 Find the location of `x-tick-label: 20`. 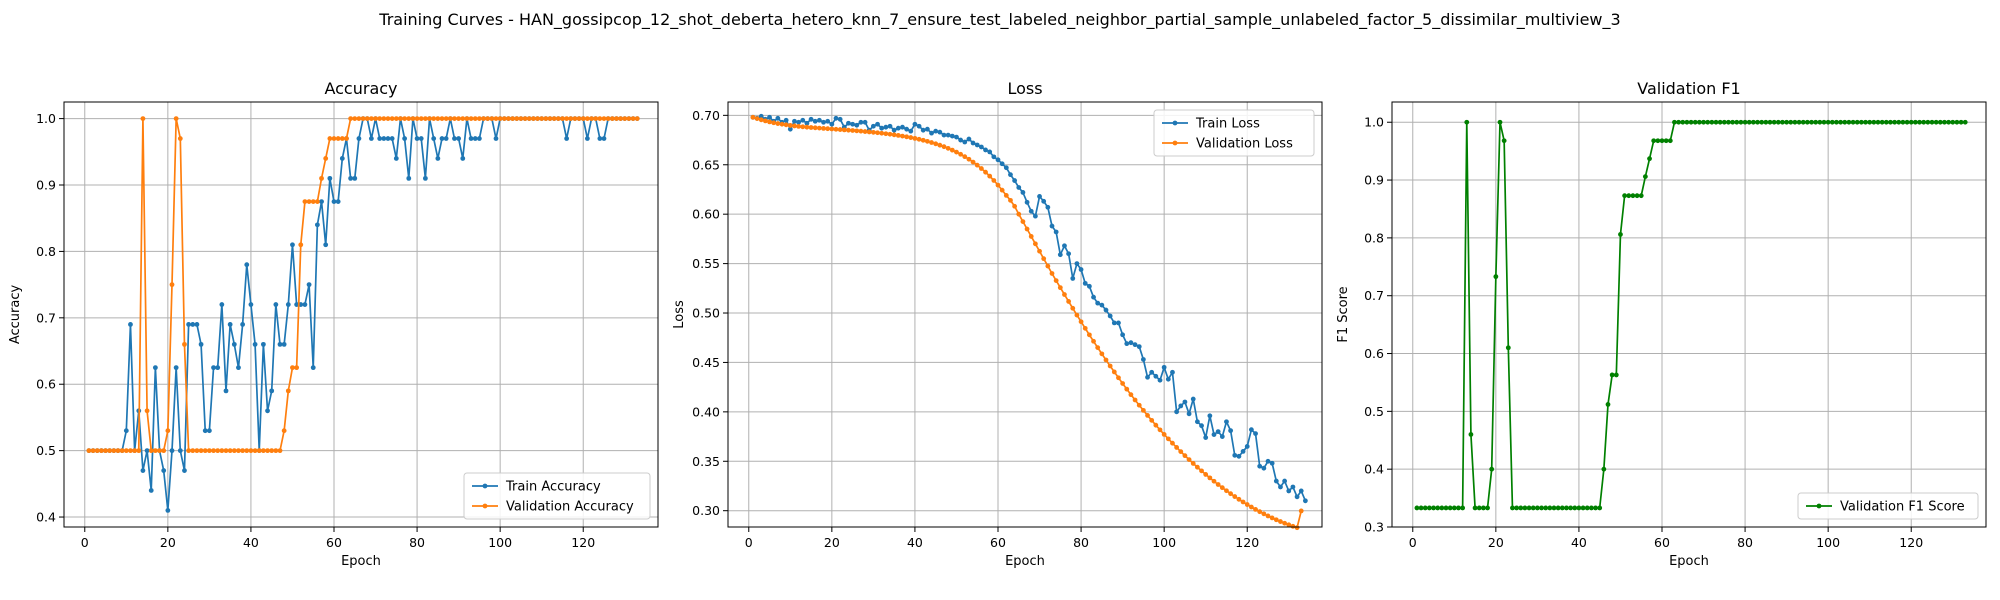

x-tick-label: 20 is located at coordinates (168, 542).